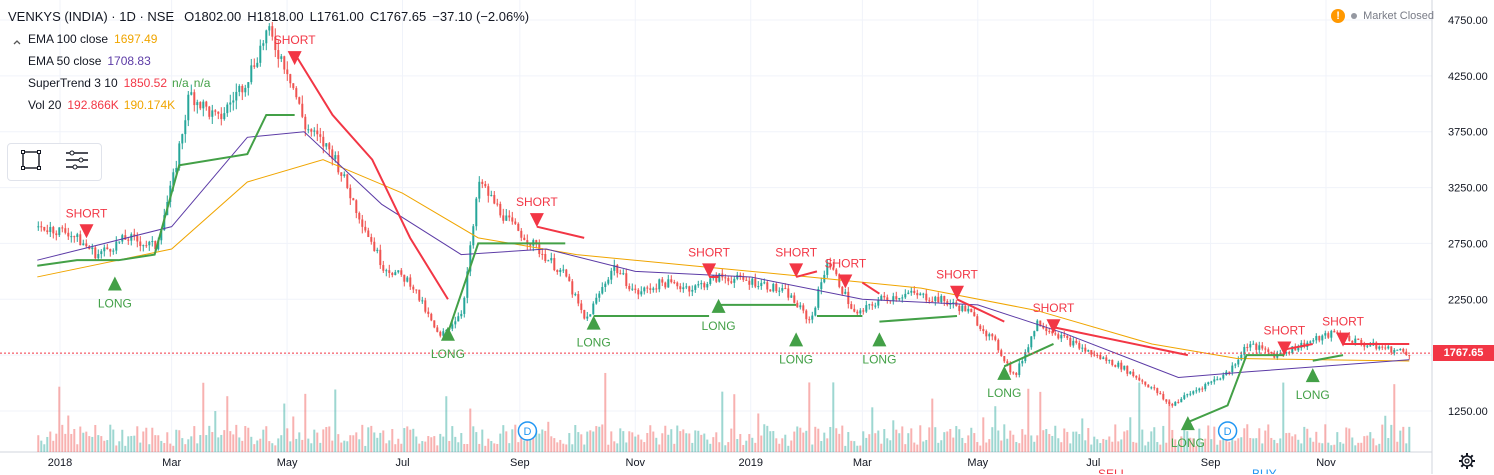 This screenshot has width=1494, height=475. I want to click on collapse-chevron-icon, so click(17, 39).